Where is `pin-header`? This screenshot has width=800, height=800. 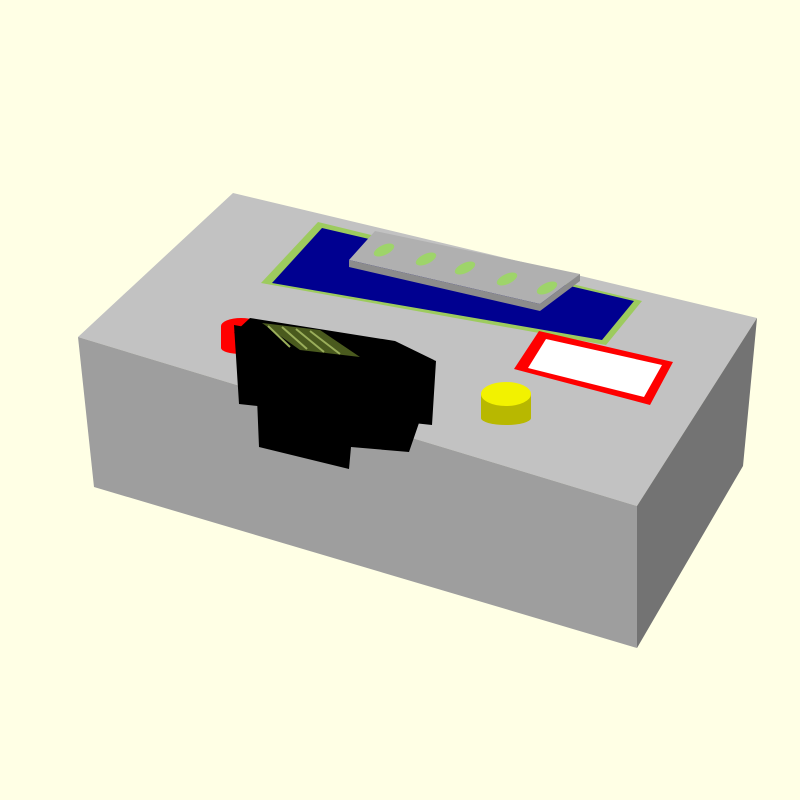 pin-header is located at coordinates (464, 271).